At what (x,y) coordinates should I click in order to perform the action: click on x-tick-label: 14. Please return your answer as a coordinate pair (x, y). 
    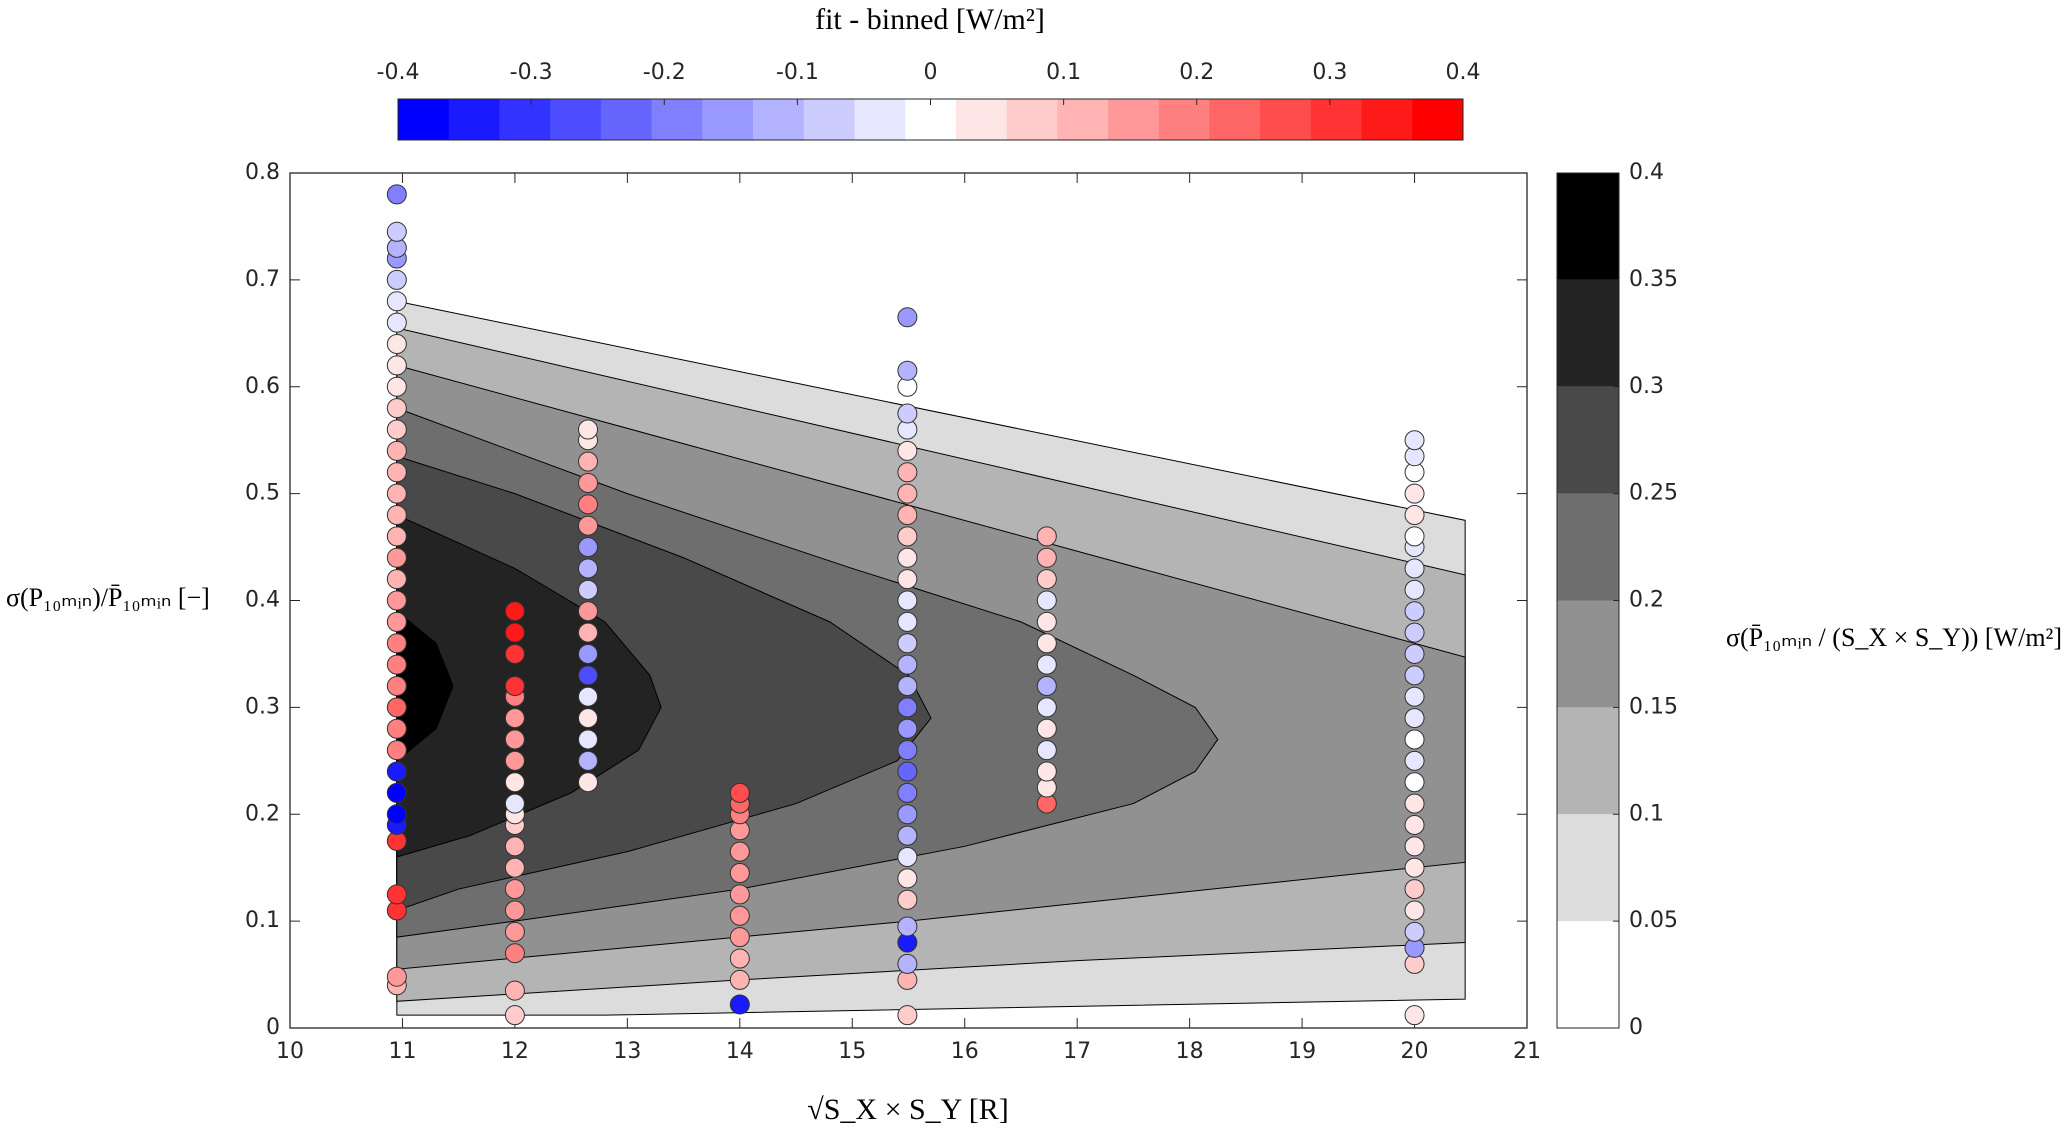
    Looking at the image, I should click on (740, 1051).